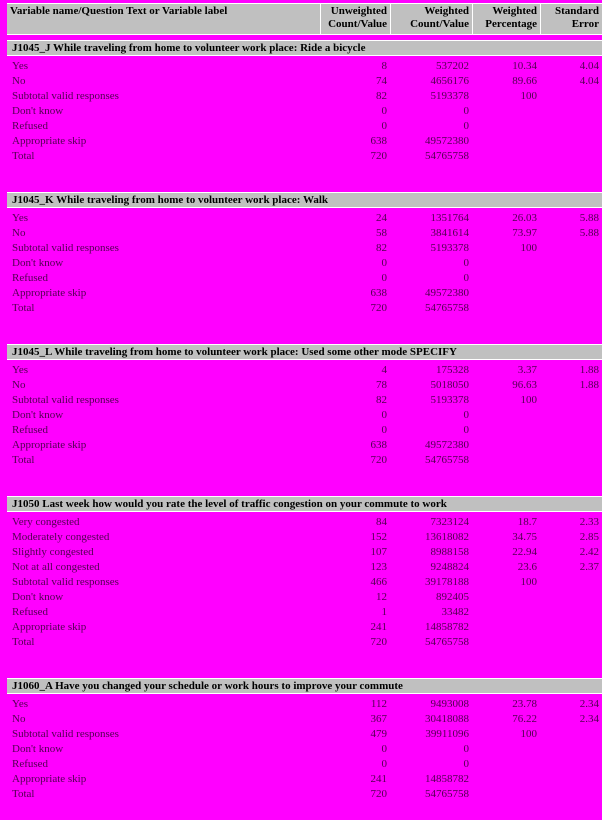 The width and height of the screenshot is (602, 831). I want to click on standard-error-value: 2.33, so click(589, 522).